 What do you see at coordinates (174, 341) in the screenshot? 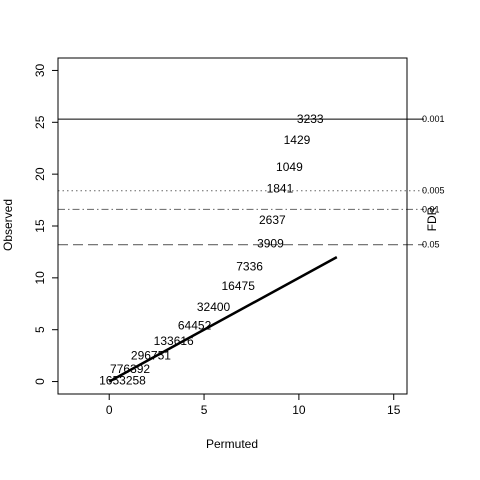
I see `point-count-label: 133616` at bounding box center [174, 341].